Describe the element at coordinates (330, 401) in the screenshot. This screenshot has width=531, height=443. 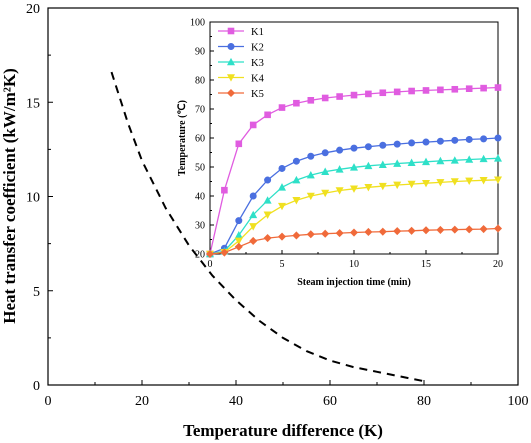
I see `main-x-tick-label: 60` at that location.